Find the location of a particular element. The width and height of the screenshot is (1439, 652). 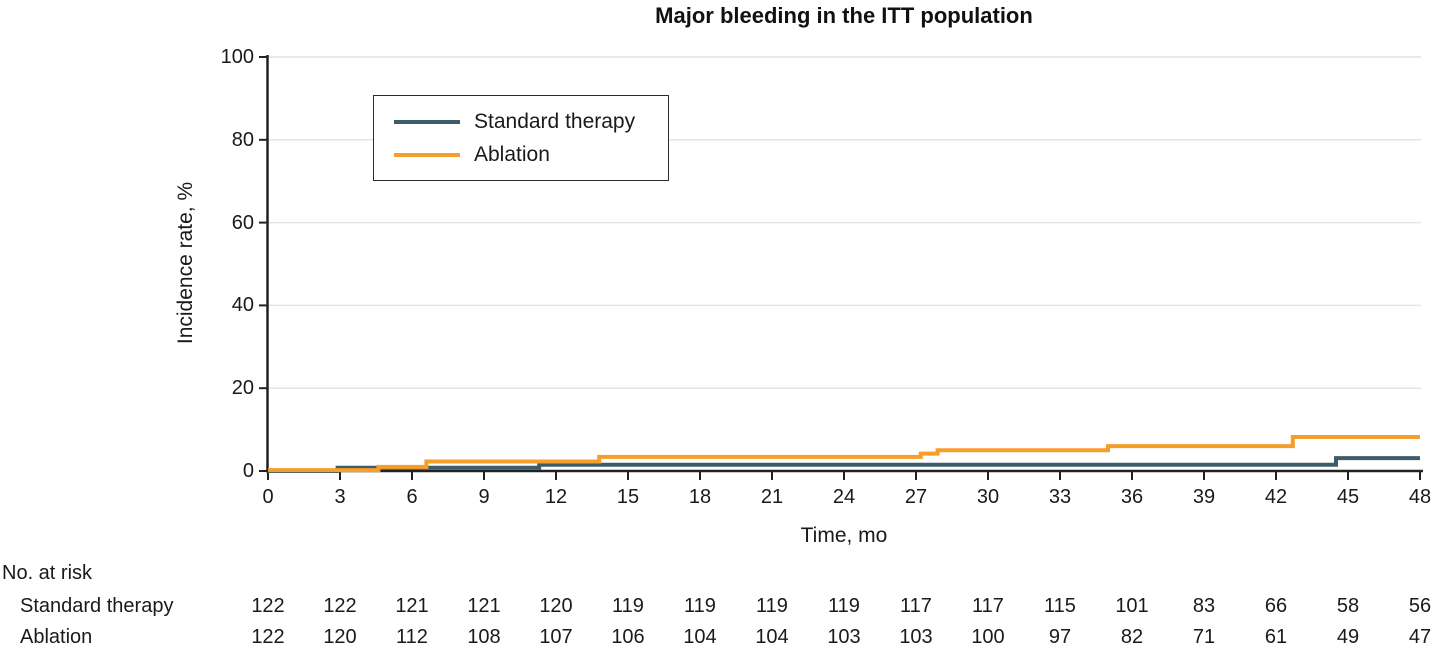

at-risk-row-label-standard-therapy: Standard therapy is located at coordinates (97, 606).